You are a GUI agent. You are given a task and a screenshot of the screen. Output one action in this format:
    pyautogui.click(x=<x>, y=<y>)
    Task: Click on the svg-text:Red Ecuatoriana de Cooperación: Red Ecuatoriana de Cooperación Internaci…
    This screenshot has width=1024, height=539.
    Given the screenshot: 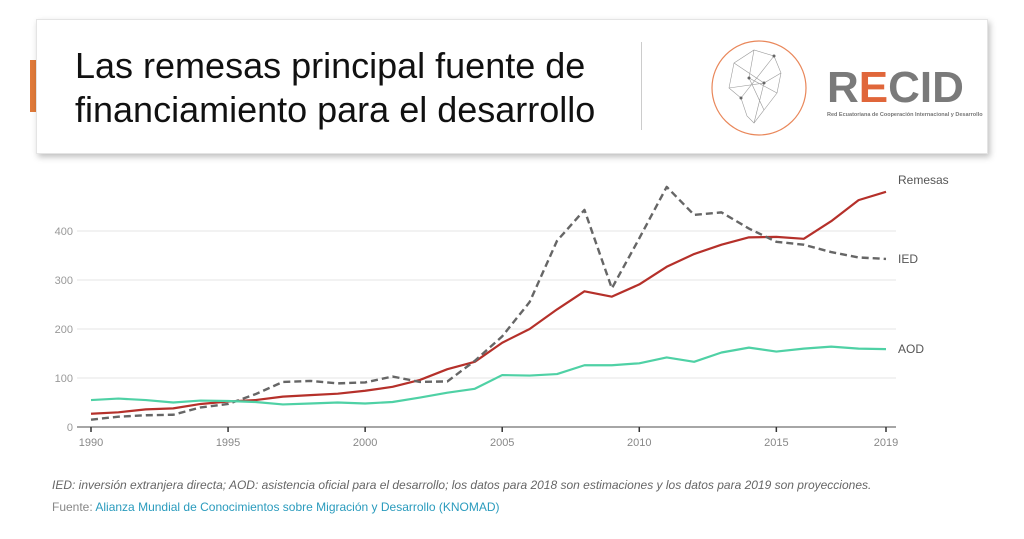 What is the action you would take?
    pyautogui.click(x=905, y=115)
    